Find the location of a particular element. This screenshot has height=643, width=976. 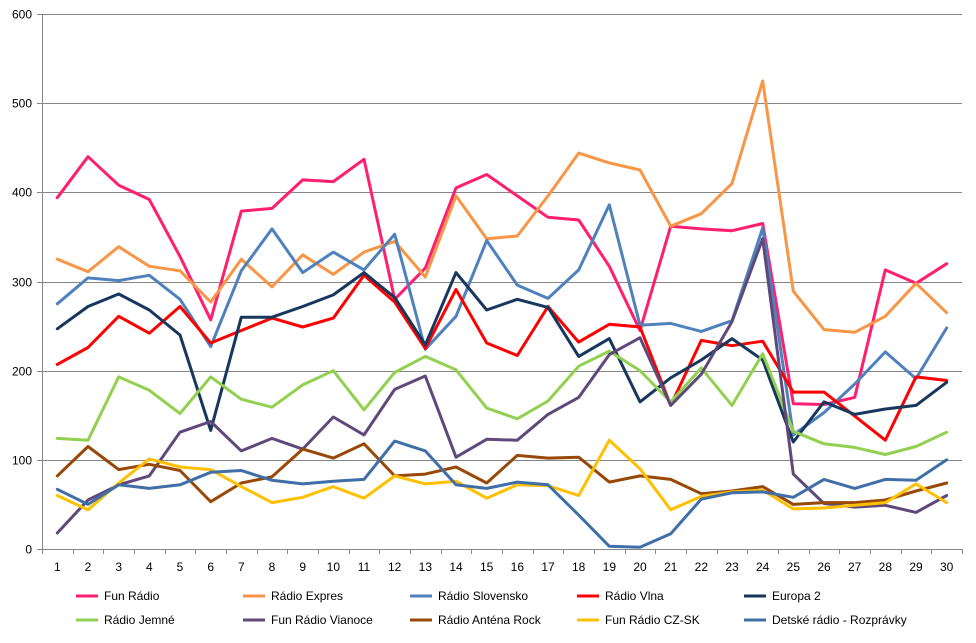

legend-item: Detské rádio - Rozprávky is located at coordinates (825, 620).